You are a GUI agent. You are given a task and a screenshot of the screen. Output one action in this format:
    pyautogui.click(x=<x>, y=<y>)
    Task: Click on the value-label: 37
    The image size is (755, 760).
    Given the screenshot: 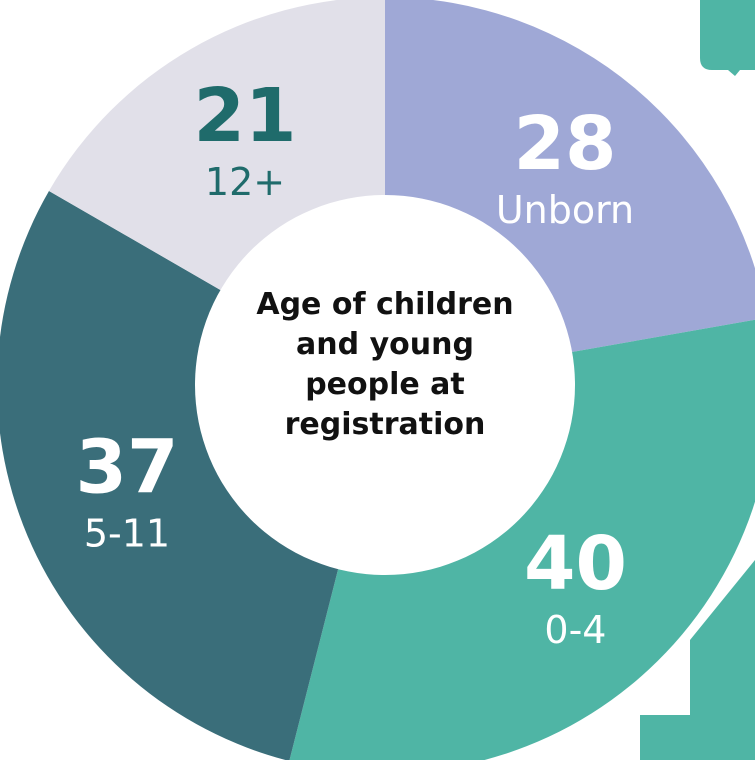 What is the action you would take?
    pyautogui.click(x=126, y=467)
    